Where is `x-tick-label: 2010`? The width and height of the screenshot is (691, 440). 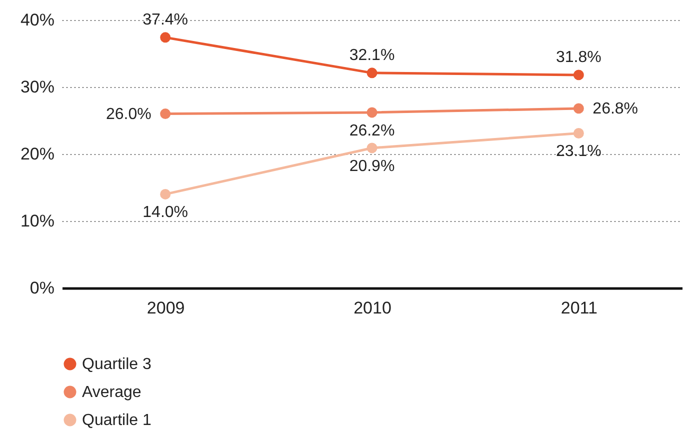
x-tick-label: 2010 is located at coordinates (373, 308).